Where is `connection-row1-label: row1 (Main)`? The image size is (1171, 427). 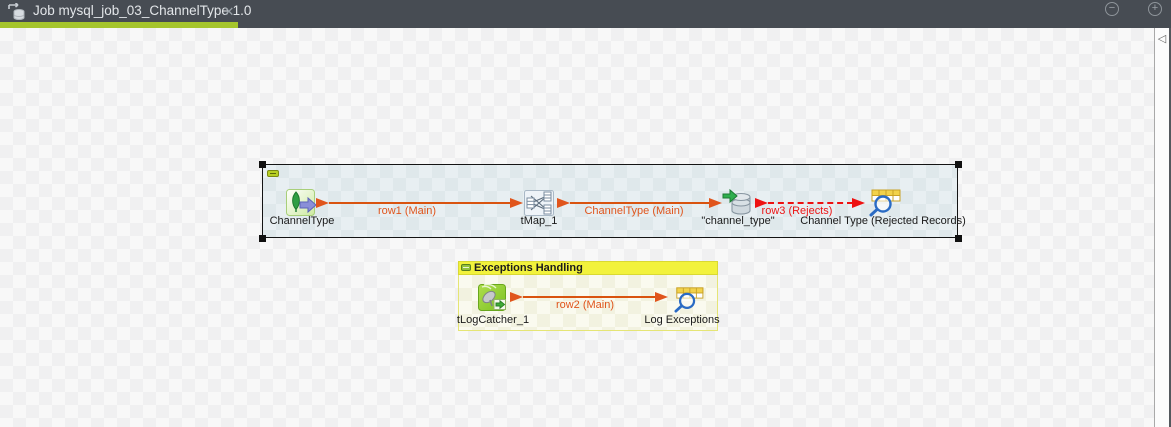 connection-row1-label: row1 (Main) is located at coordinates (407, 211).